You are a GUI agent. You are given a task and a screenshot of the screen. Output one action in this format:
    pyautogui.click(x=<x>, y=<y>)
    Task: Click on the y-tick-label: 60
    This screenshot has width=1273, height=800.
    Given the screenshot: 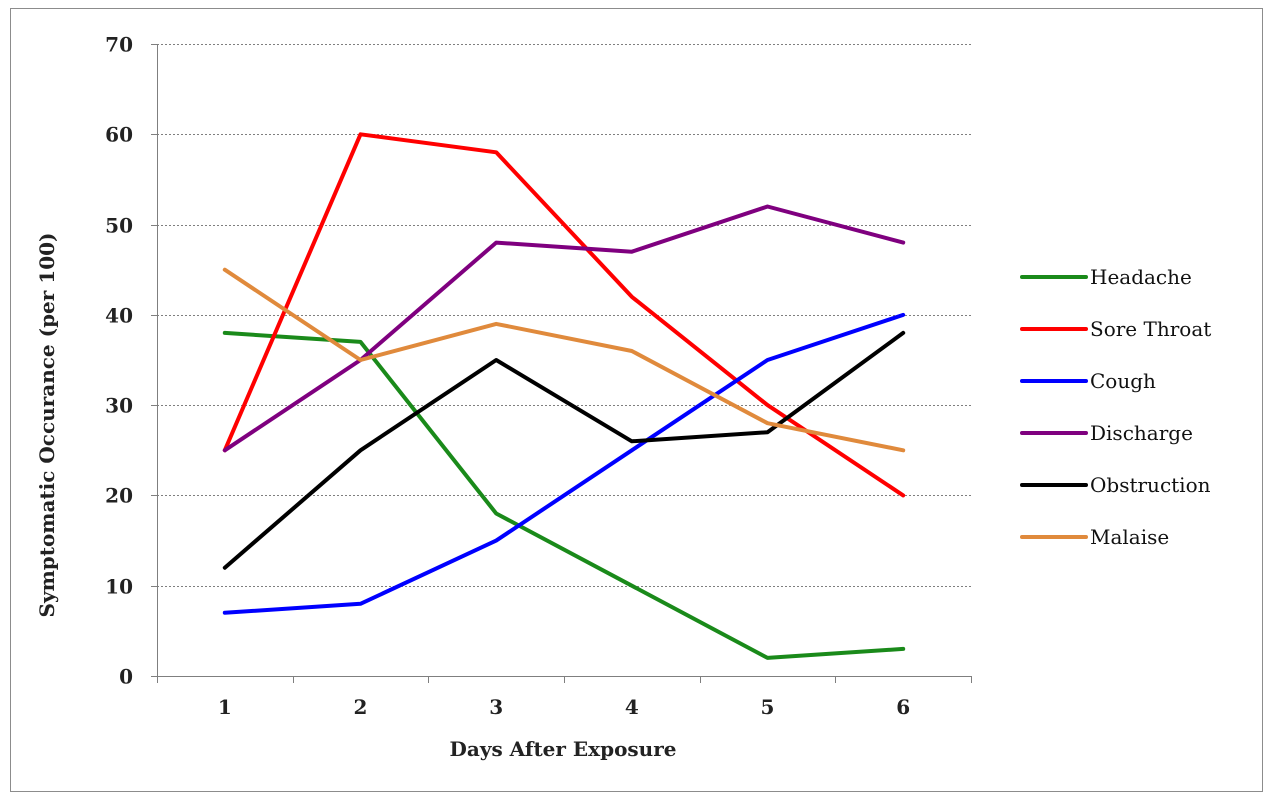 What is the action you would take?
    pyautogui.click(x=119, y=135)
    